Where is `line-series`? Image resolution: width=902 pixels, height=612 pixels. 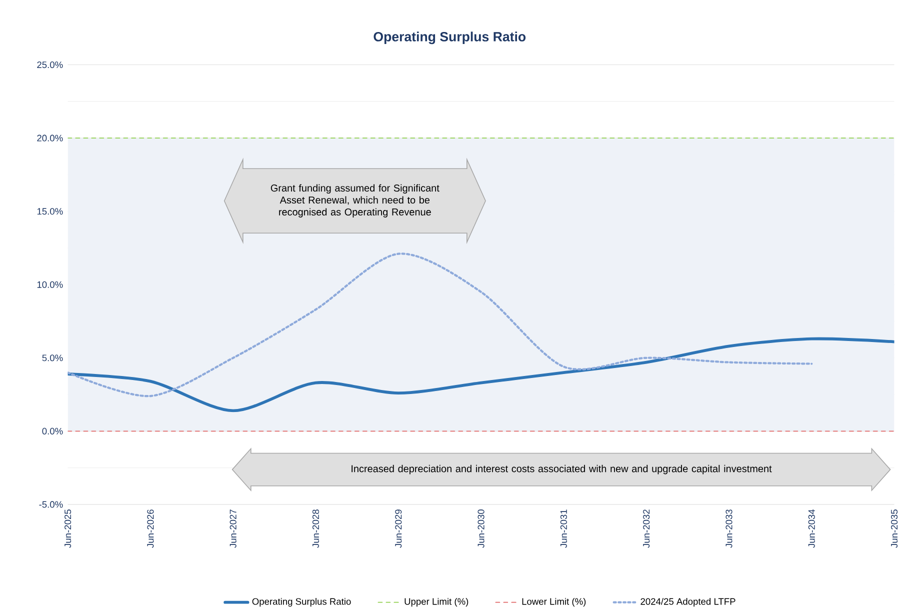 line-series is located at coordinates (481, 374).